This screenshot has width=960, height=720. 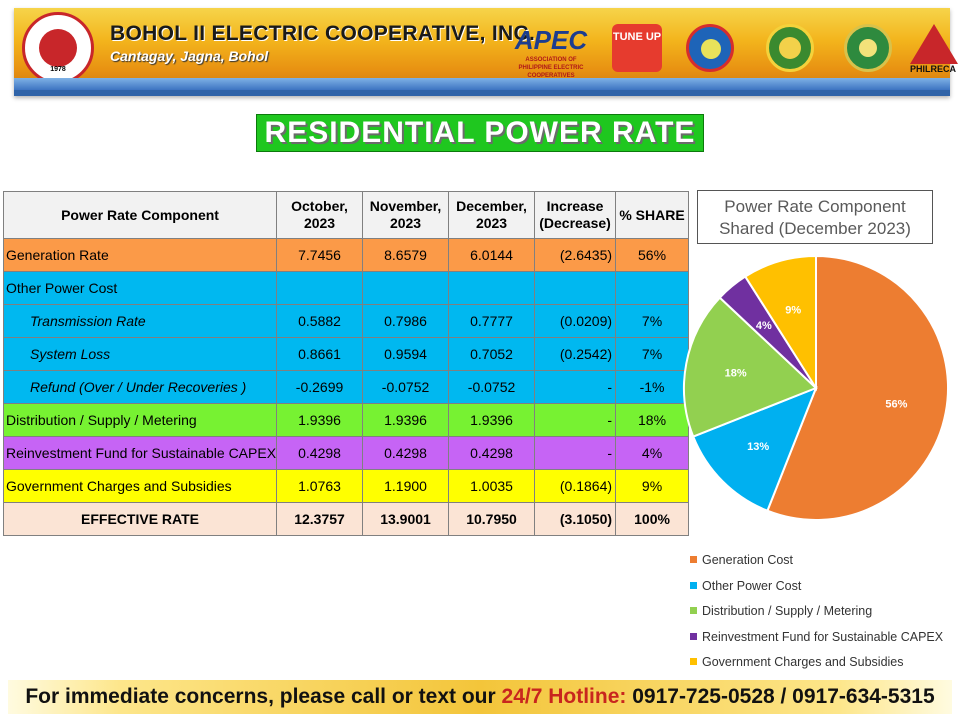 I want to click on pie-label-other-power-cost: 13%, so click(x=758, y=447).